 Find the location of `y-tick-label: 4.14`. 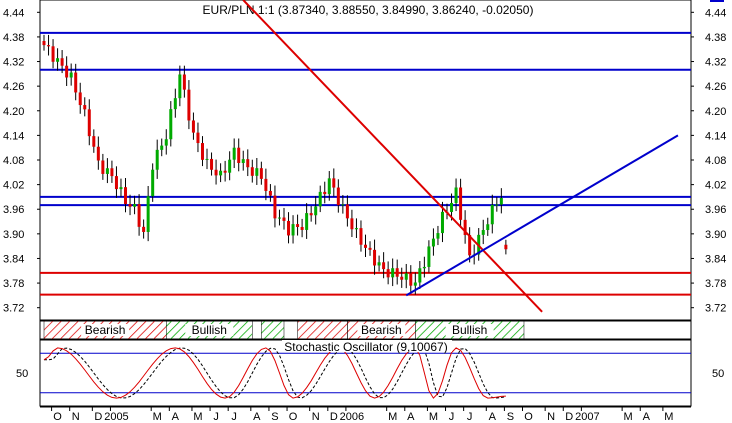

y-tick-label: 4.14 is located at coordinates (715, 136).